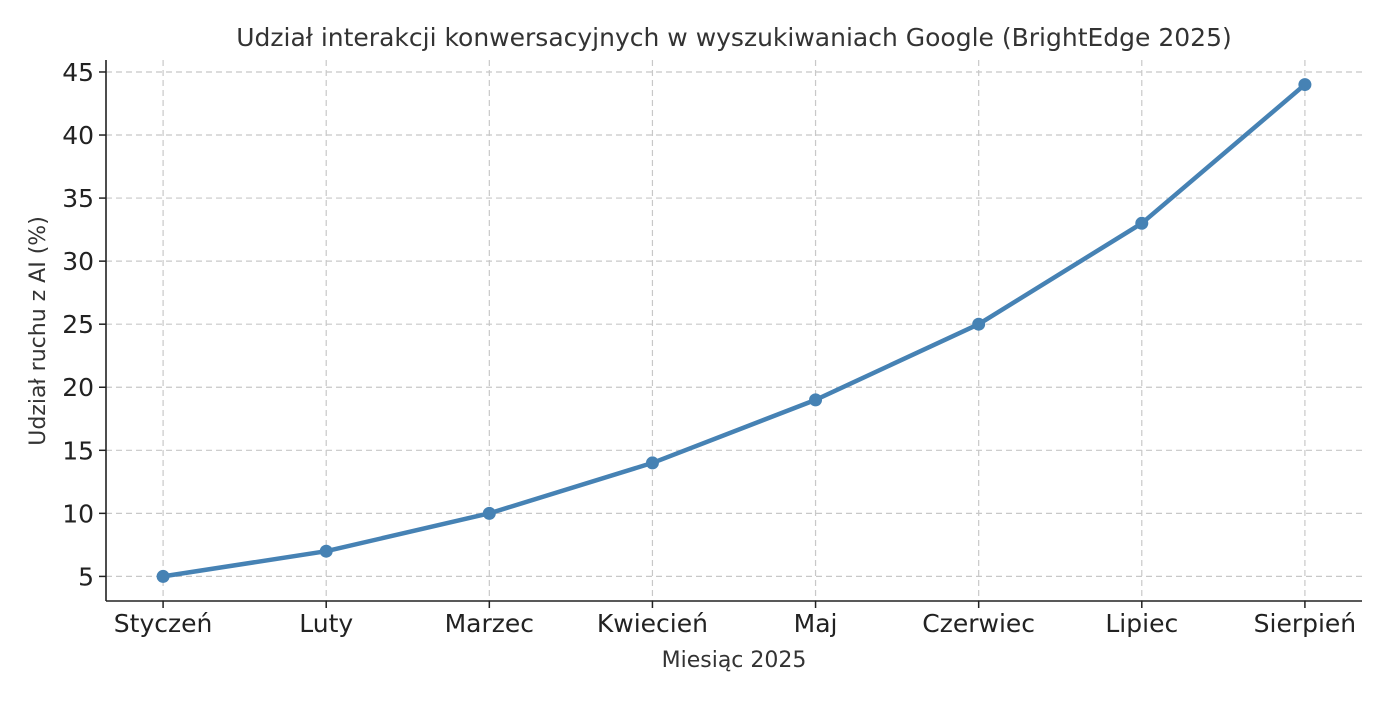 The image size is (1400, 704). Describe the element at coordinates (489, 623) in the screenshot. I see `x-tick-label: Marzec` at that location.